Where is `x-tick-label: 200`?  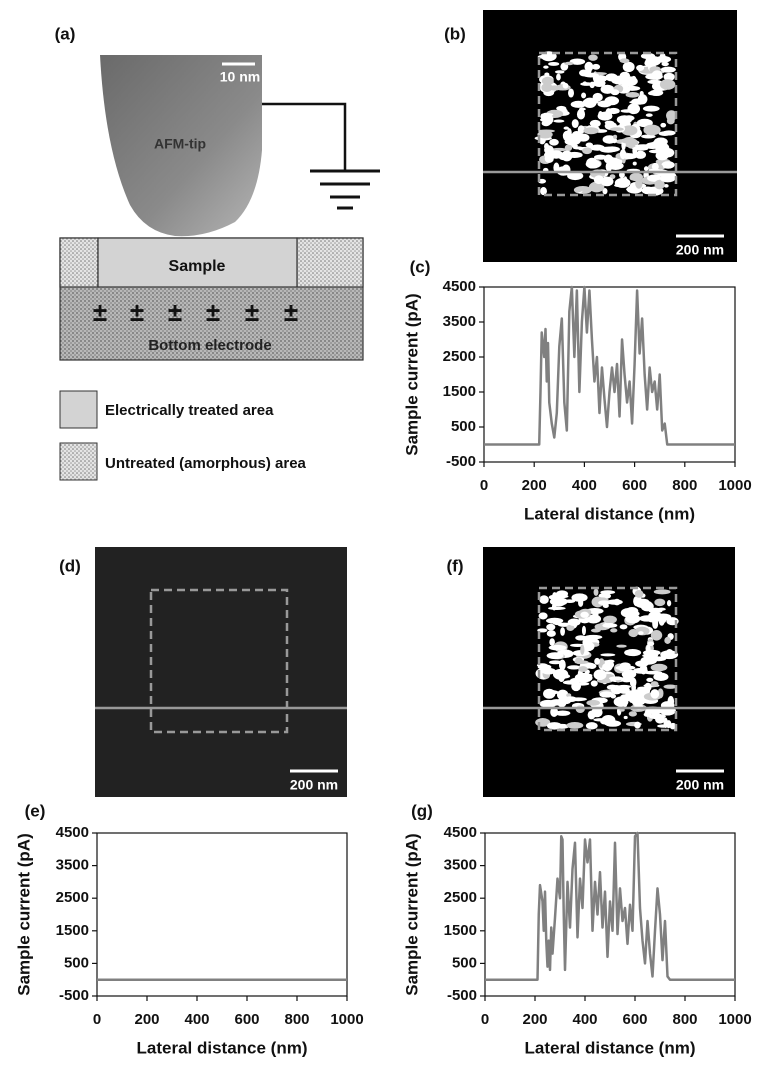
x-tick-label: 200 is located at coordinates (534, 485).